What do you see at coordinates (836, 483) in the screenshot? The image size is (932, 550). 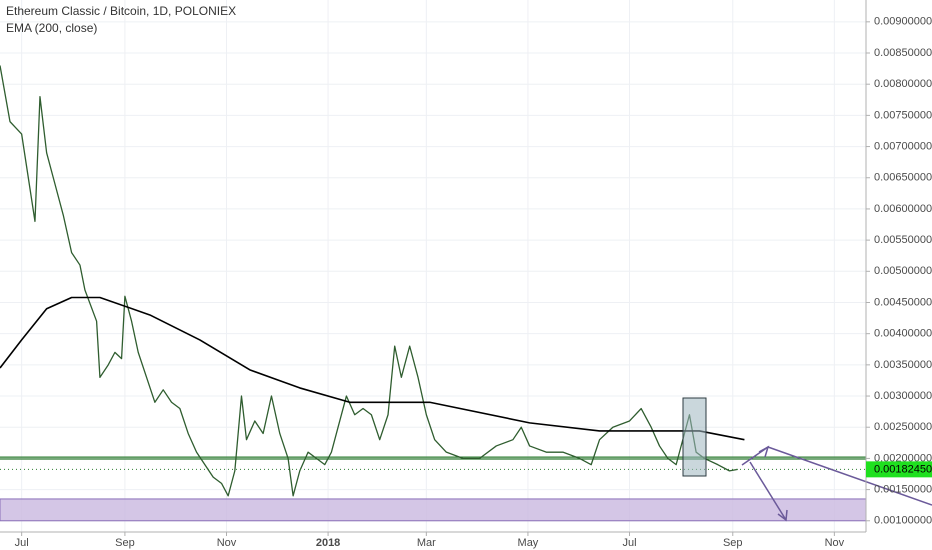 I see `arrows` at bounding box center [836, 483].